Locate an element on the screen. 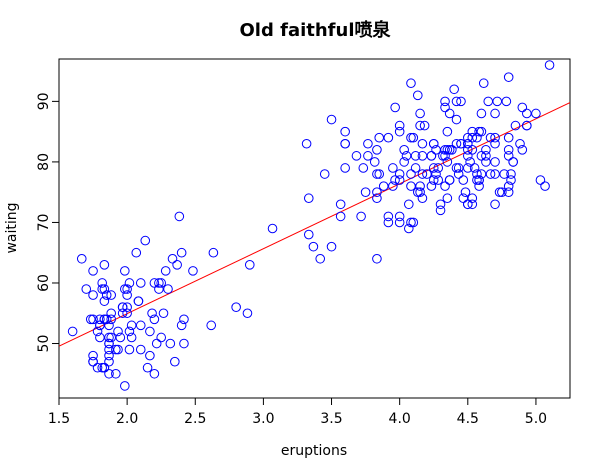  x-axis: 1.5 2.0 2.5 3.0 3.5 4.0 4.5 5.0 is located at coordinates (297, 412).